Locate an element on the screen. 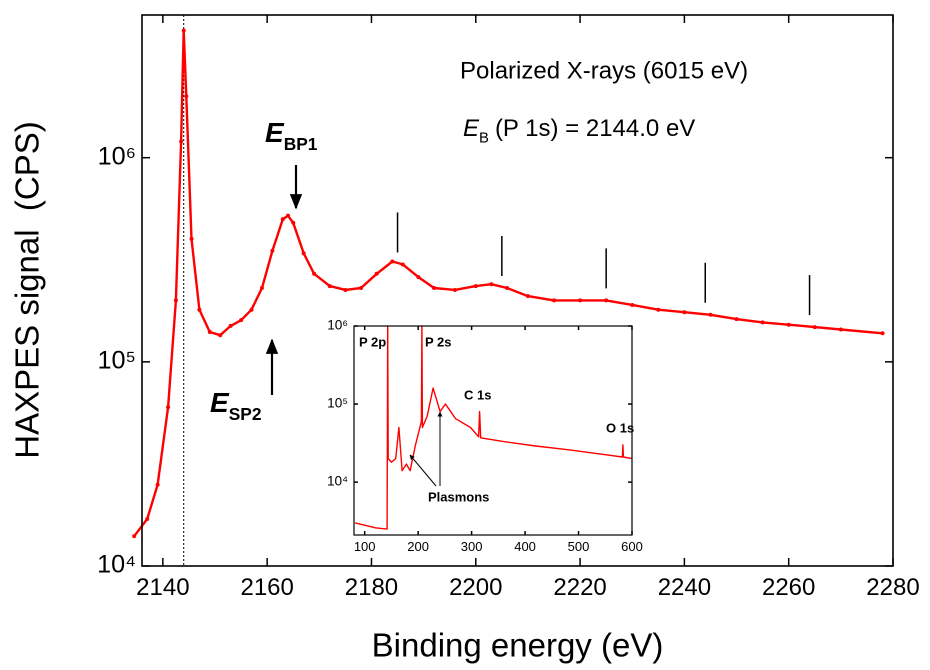 The height and width of the screenshot is (670, 930). x-tick-label: 2260 is located at coordinates (788, 587).